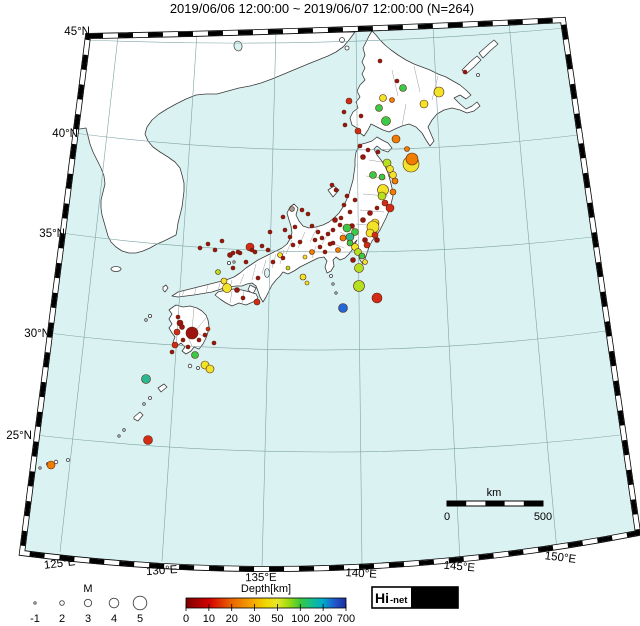  Describe the element at coordinates (267, 273) in the screenshot. I see `lake-biwa` at that location.